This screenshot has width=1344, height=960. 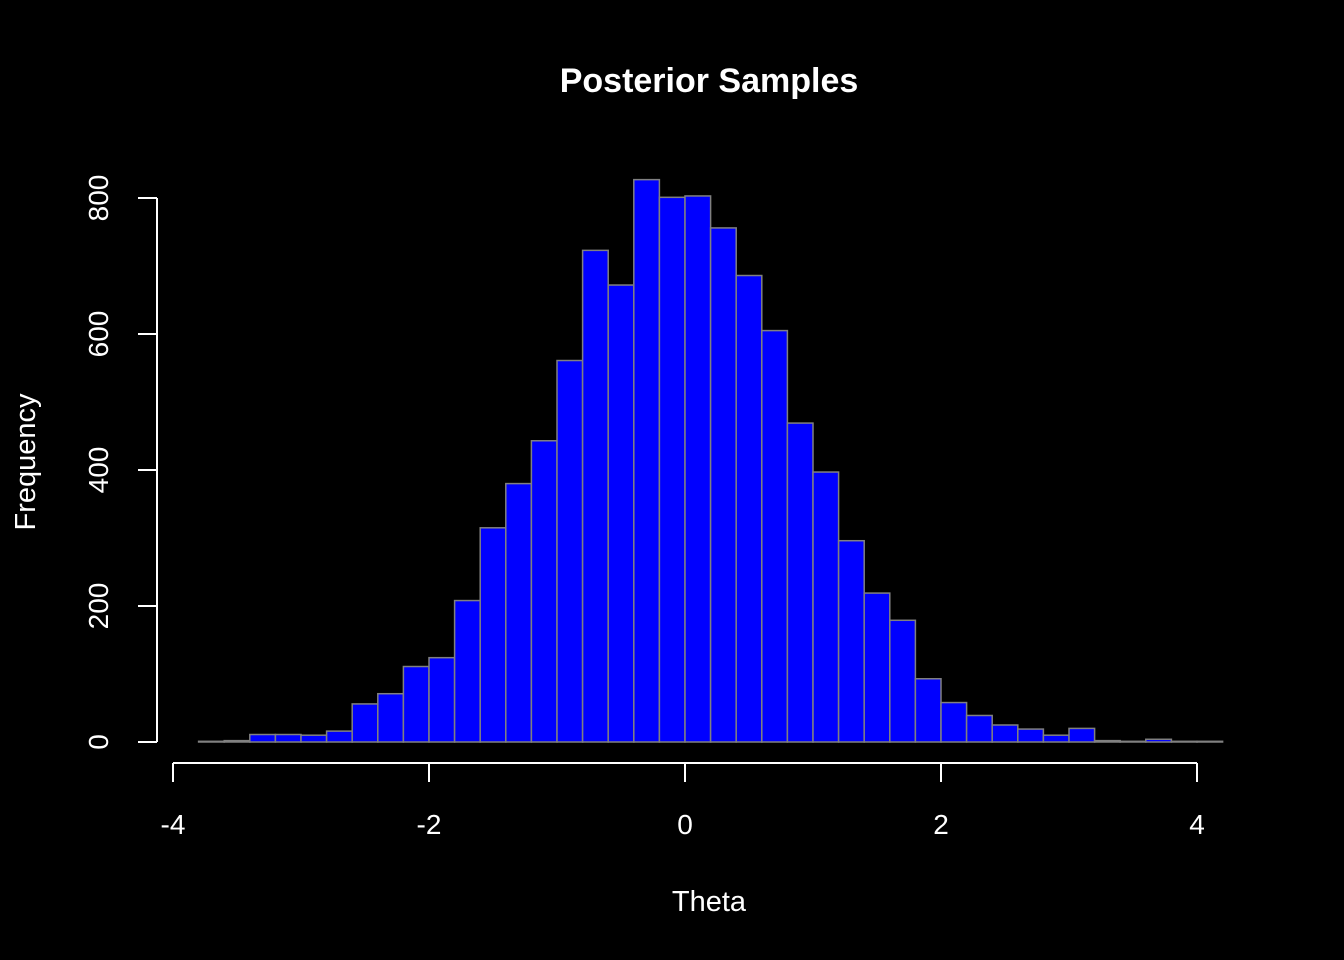 What do you see at coordinates (98, 334) in the screenshot?
I see `y-tick-label: 600` at bounding box center [98, 334].